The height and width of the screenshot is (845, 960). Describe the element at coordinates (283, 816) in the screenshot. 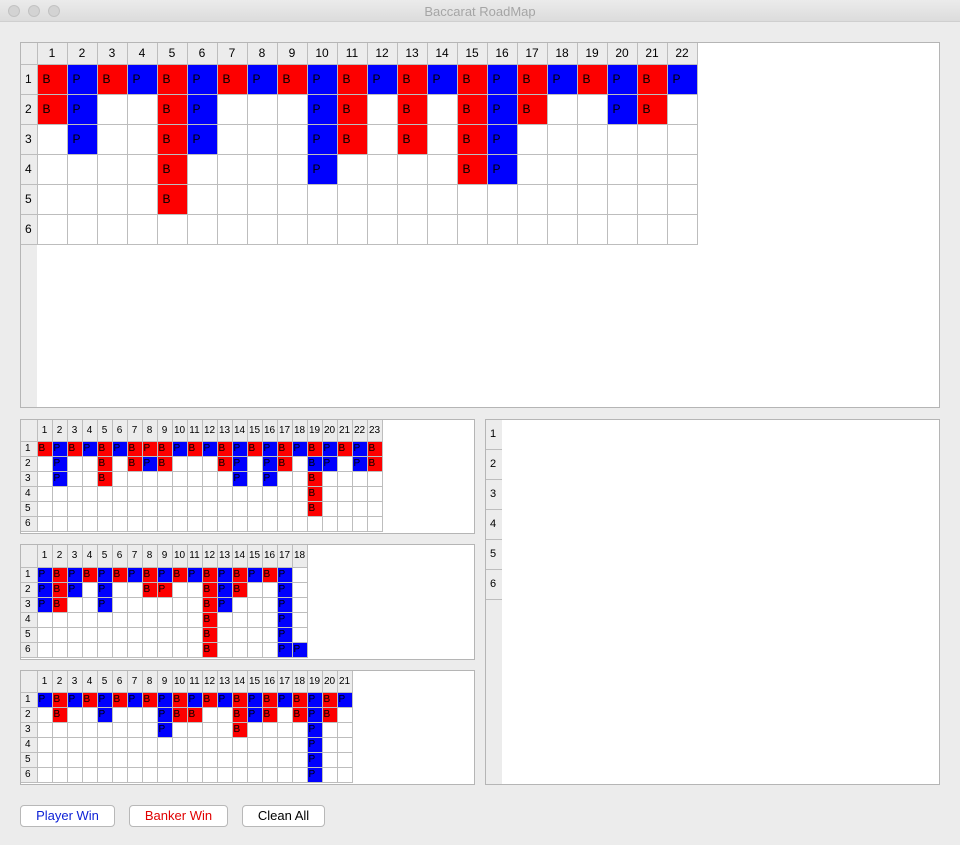

I see `clean-all-button: Clean All` at that location.